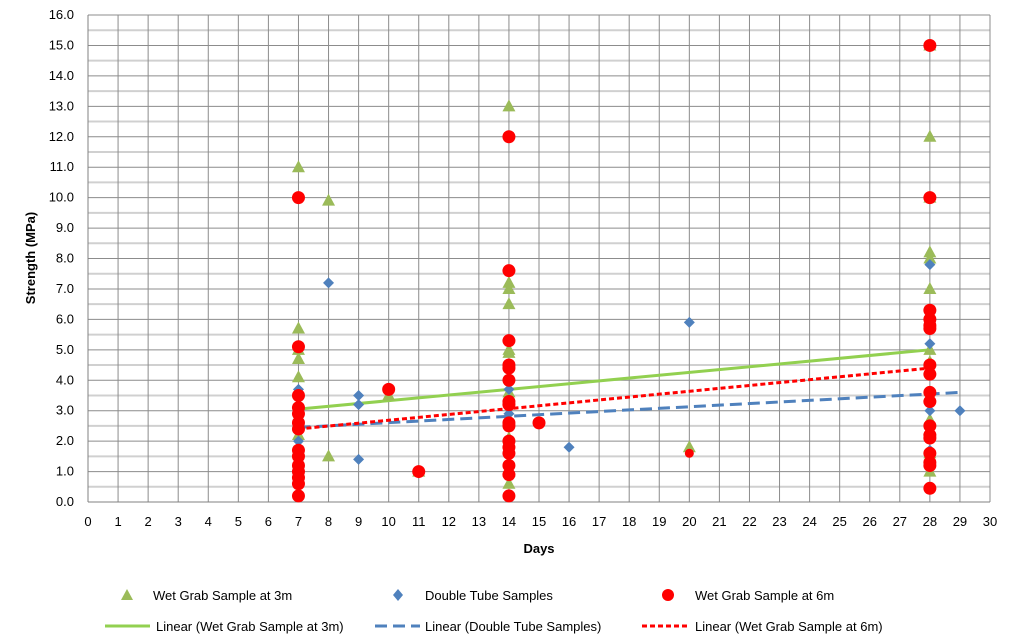  Describe the element at coordinates (268, 521) in the screenshot. I see `x-tick-label: 6` at that location.